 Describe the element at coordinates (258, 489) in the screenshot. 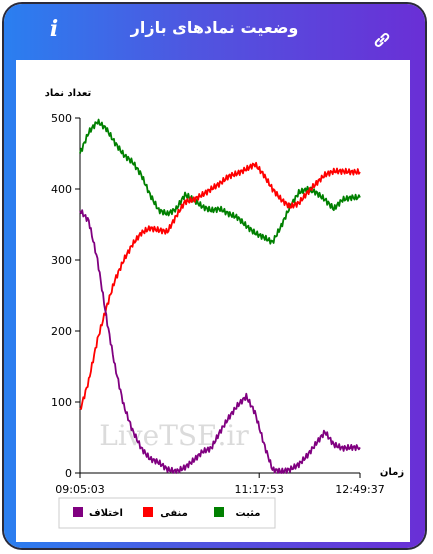

I see `x-tick-label: 11:17:53` at that location.